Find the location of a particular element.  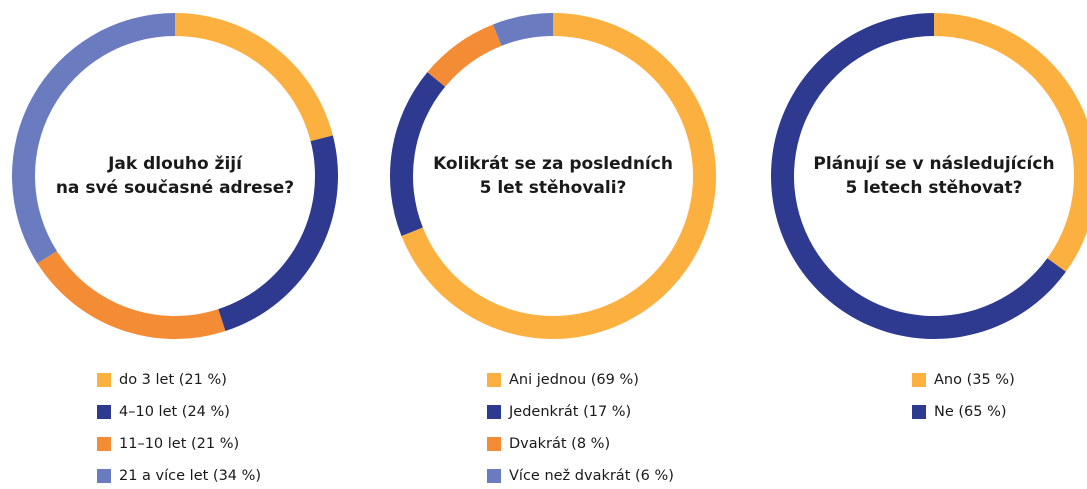

chart-title: Jak dlouho žijí is located at coordinates (175, 164).